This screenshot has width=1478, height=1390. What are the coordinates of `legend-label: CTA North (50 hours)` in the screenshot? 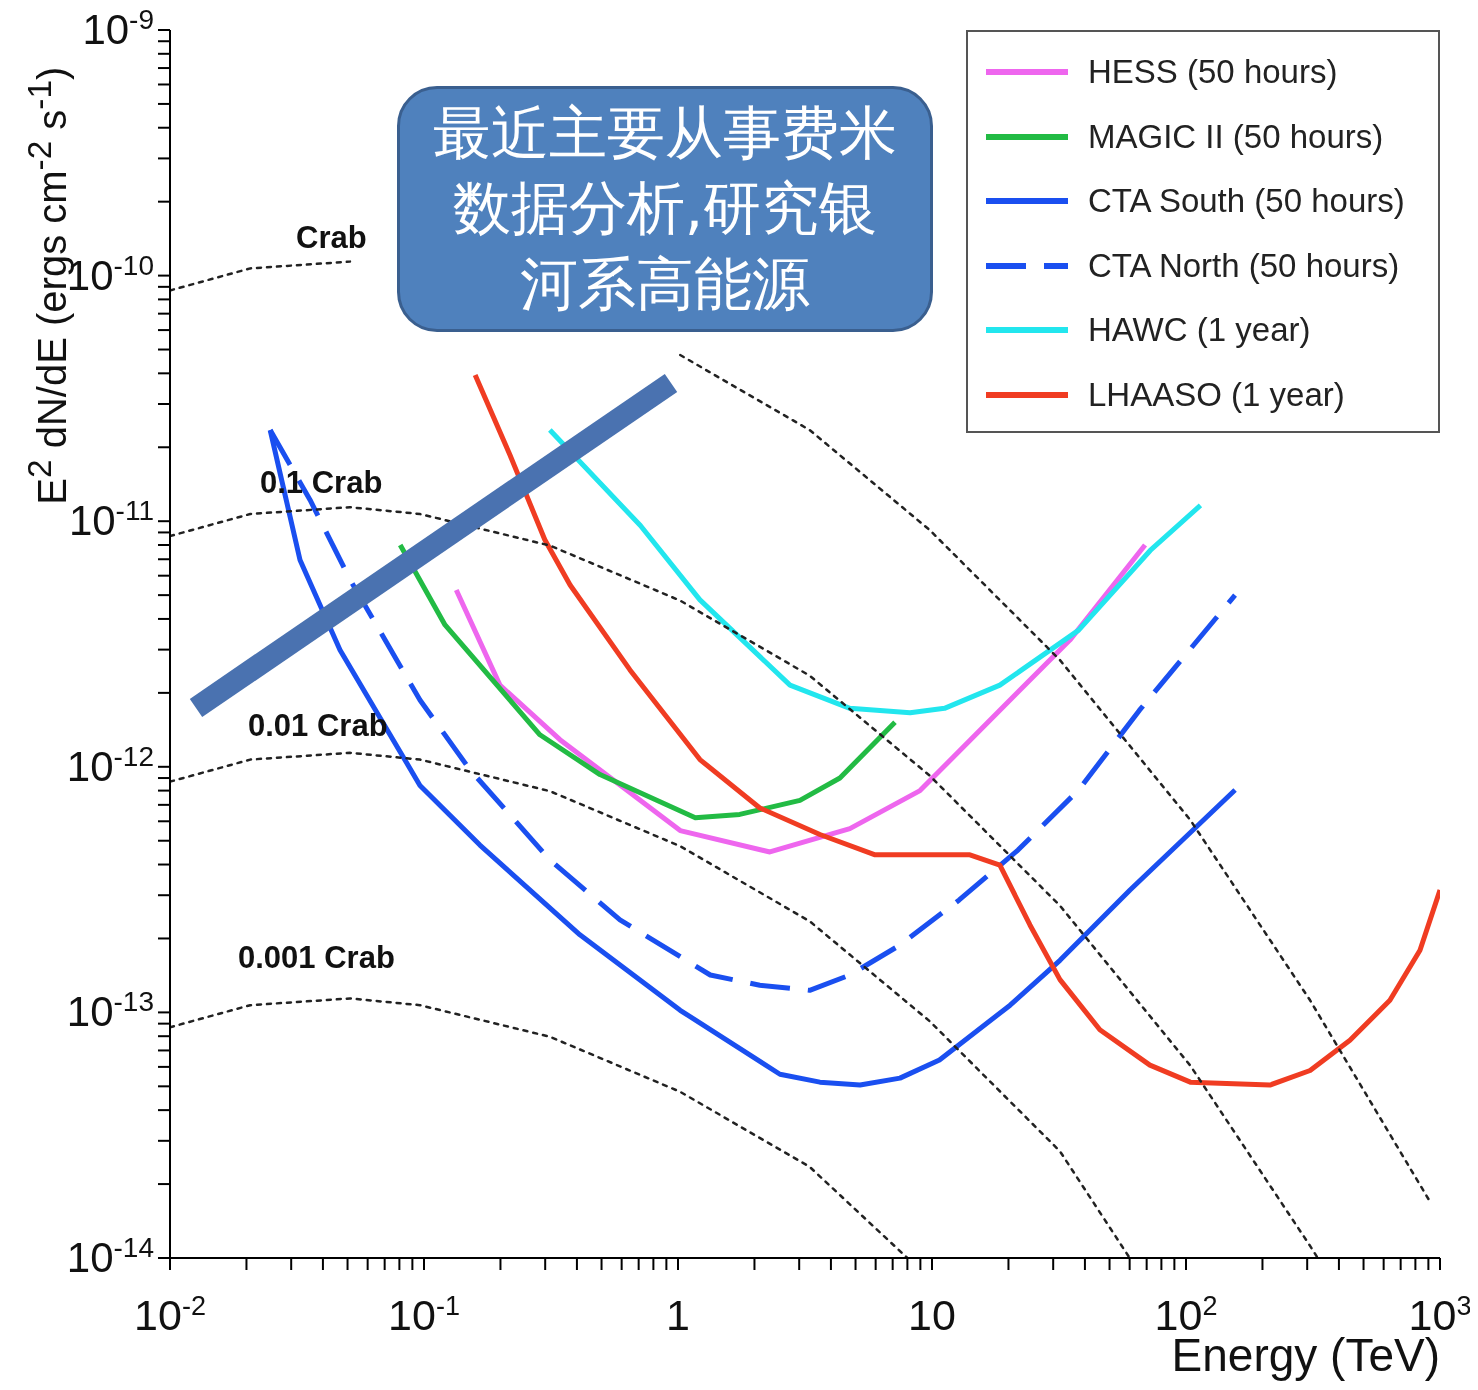 It's located at (1244, 265).